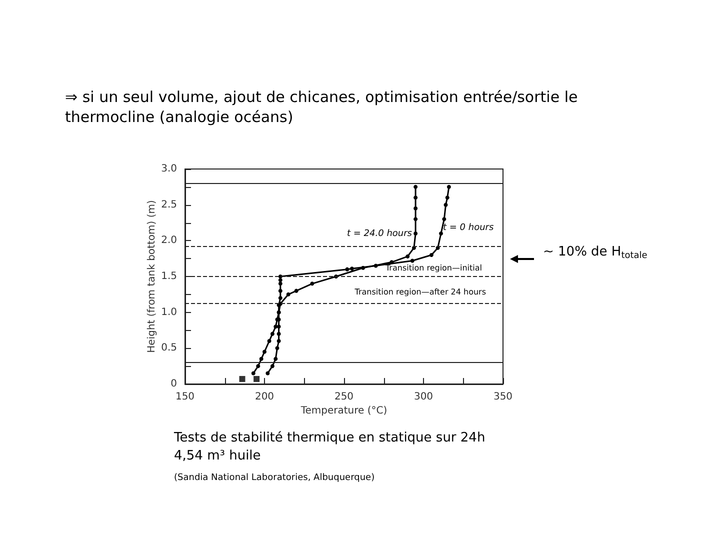 The width and height of the screenshot is (720, 540). What do you see at coordinates (433, 268) in the screenshot?
I see `annotation: Transition region—initial` at bounding box center [433, 268].